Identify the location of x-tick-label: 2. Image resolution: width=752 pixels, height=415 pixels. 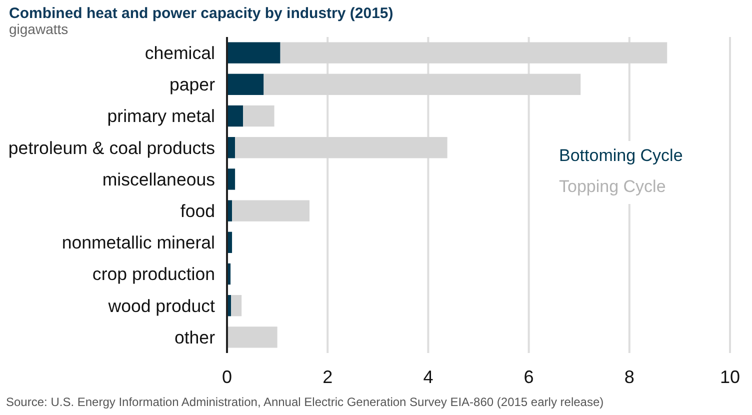
(327, 377).